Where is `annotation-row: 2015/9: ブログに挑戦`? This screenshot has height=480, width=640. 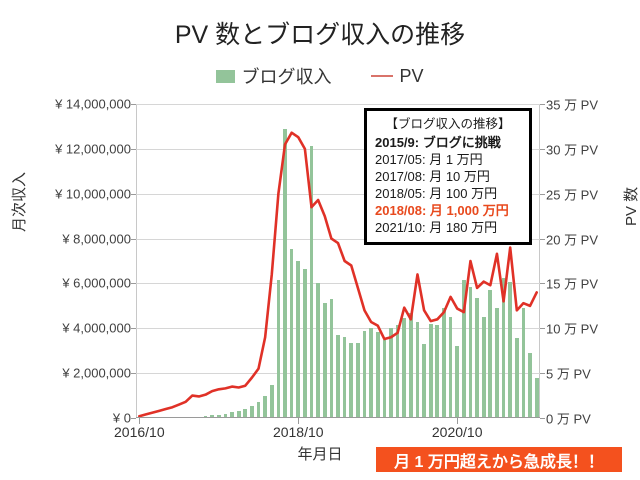
annotation-row: 2015/9: ブログに挑戦 is located at coordinates (438, 142).